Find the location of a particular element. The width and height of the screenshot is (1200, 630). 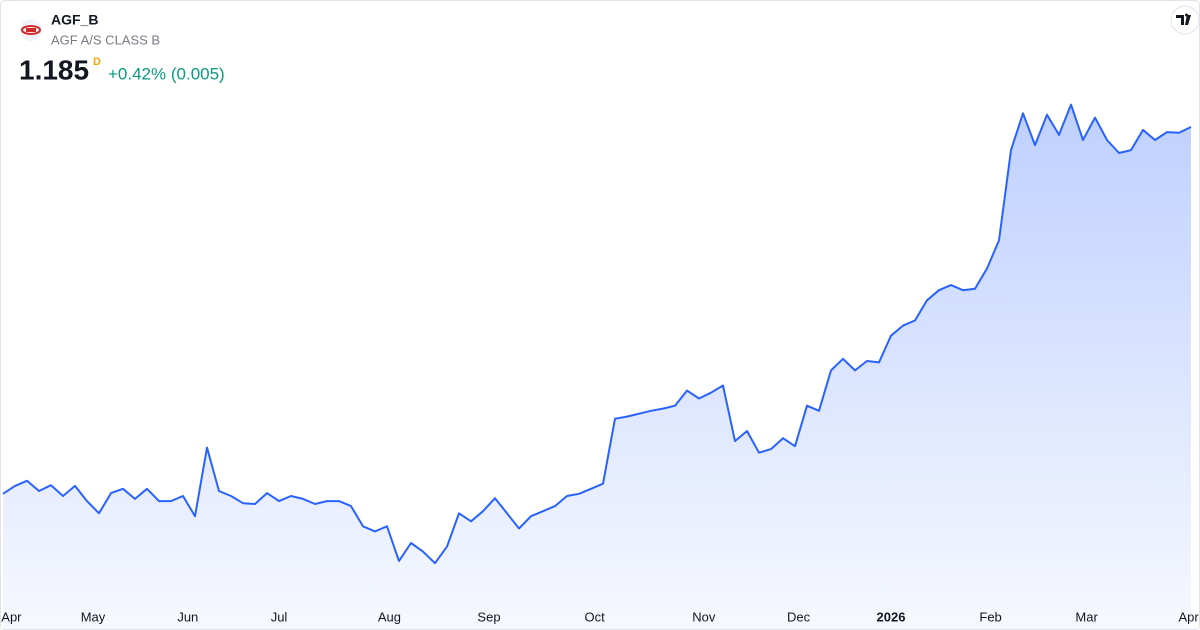

x-tick-label: Dec is located at coordinates (799, 616).